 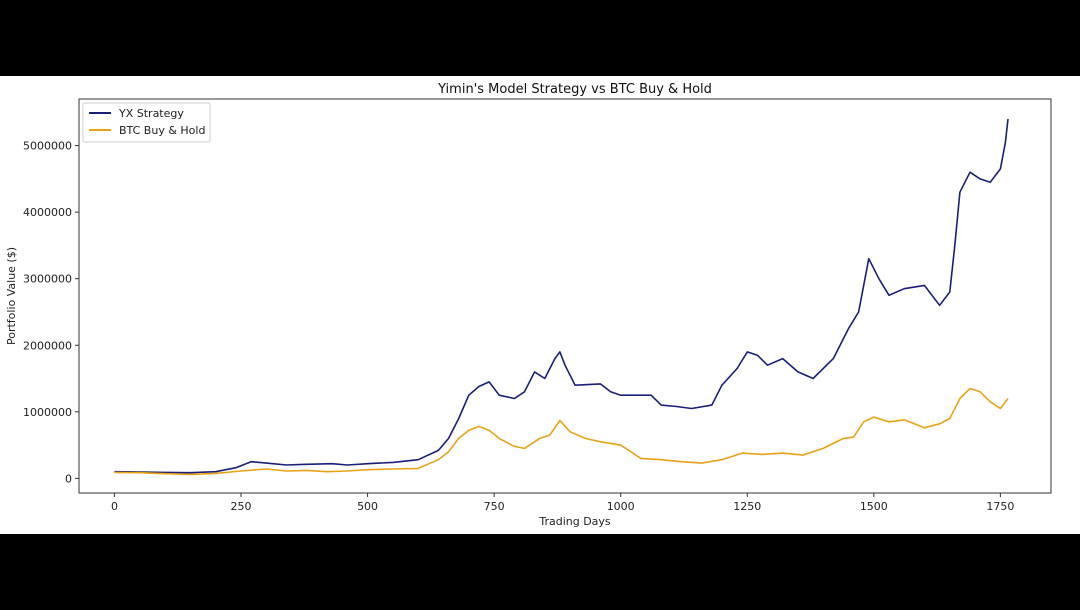 I want to click on y-tick-label: 5000000, so click(x=47, y=146).